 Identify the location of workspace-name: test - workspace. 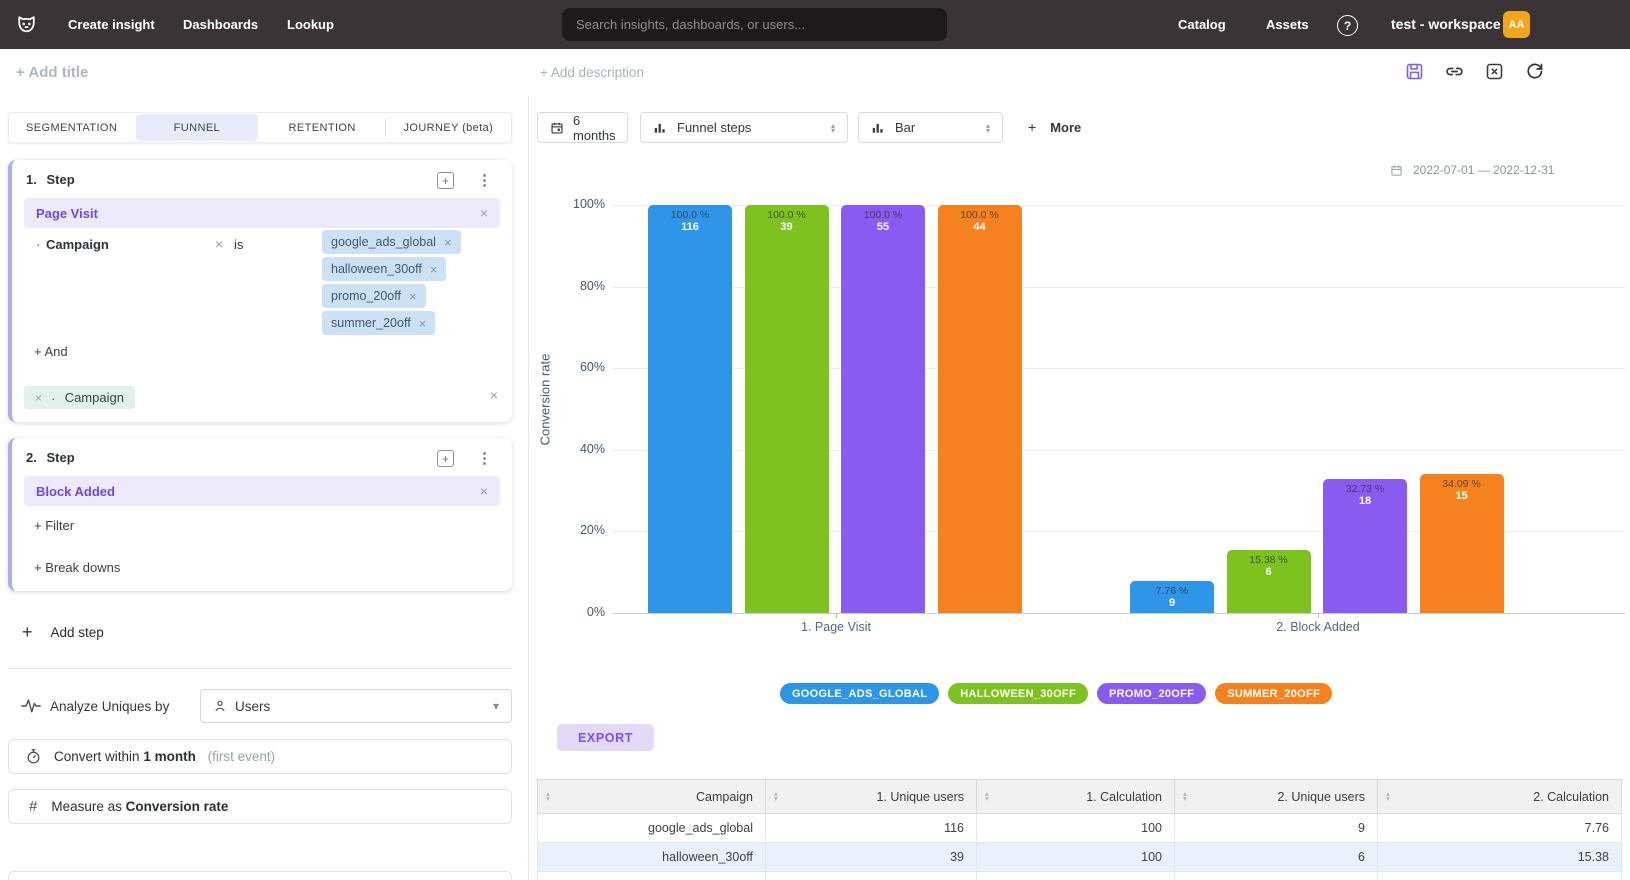
(1446, 24).